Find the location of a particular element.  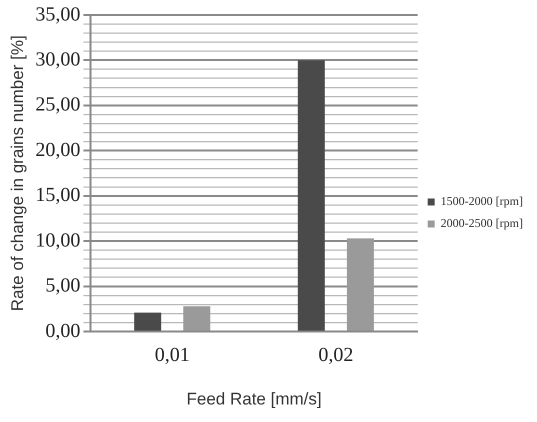

y-tick-label: 15,00 is located at coordinates (57, 195).